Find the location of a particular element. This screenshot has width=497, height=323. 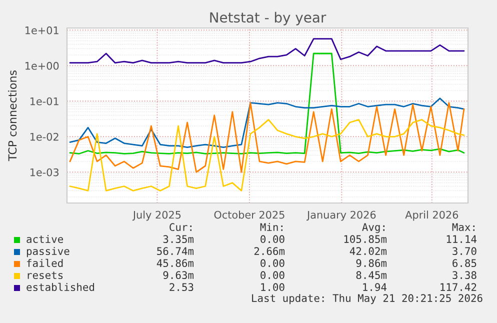

text: Cur: is located at coordinates (181, 227).